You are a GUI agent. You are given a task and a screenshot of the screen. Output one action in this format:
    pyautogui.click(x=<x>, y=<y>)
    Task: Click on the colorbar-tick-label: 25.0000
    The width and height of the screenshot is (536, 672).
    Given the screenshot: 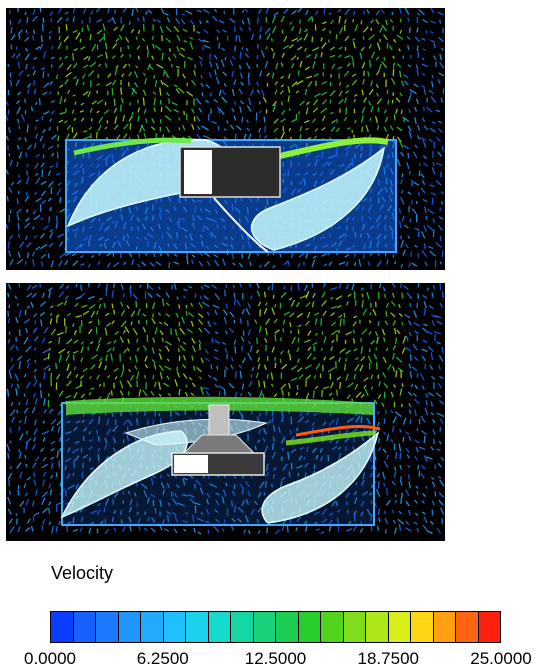 What is the action you would take?
    pyautogui.click(x=501, y=658)
    